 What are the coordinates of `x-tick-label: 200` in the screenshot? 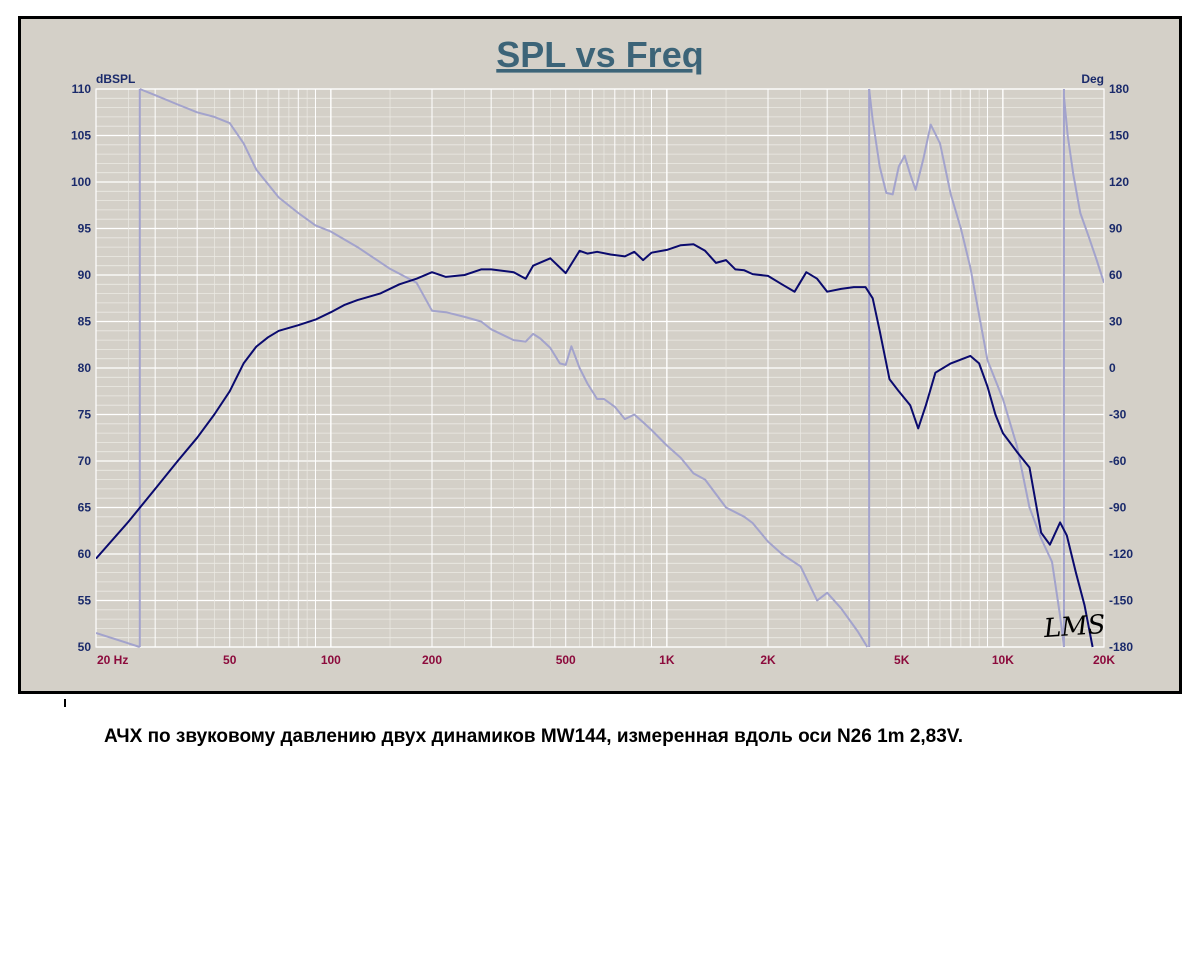 It's located at (432, 660).